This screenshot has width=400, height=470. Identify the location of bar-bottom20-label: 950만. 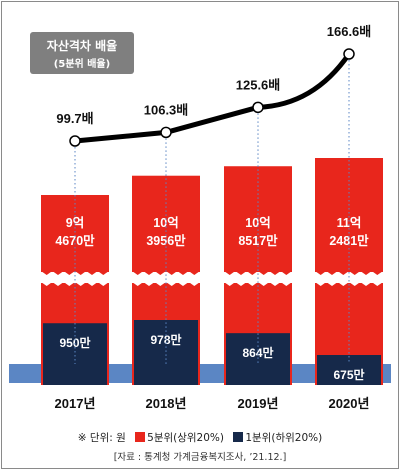
(74, 342).